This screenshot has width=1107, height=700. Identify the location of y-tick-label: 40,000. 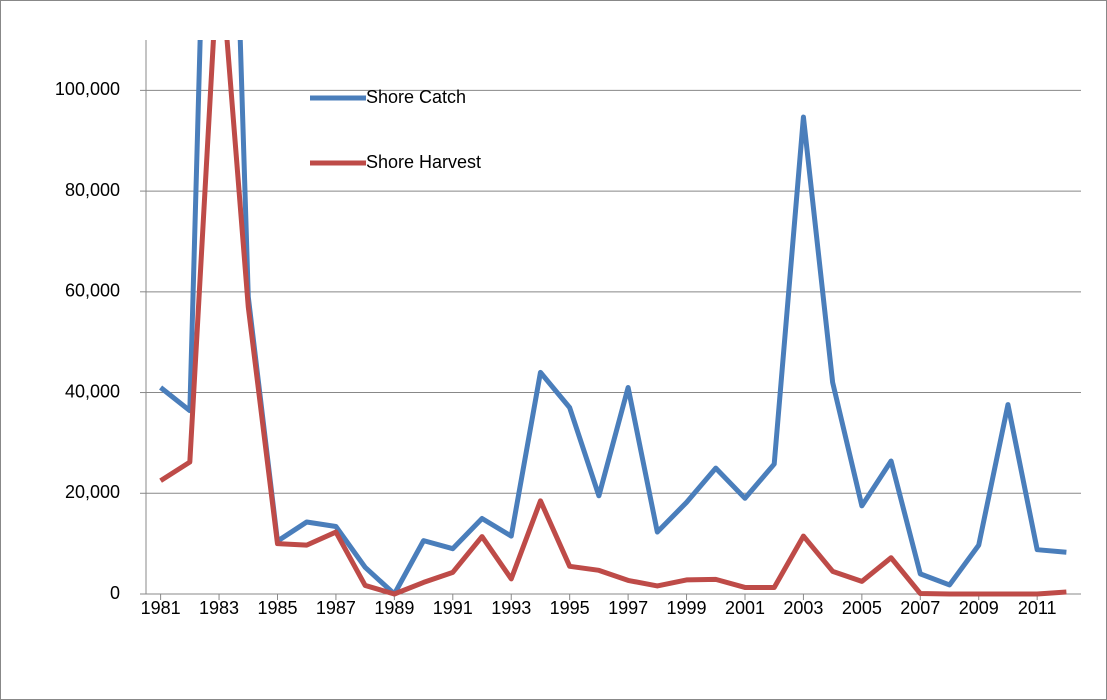
(92, 391).